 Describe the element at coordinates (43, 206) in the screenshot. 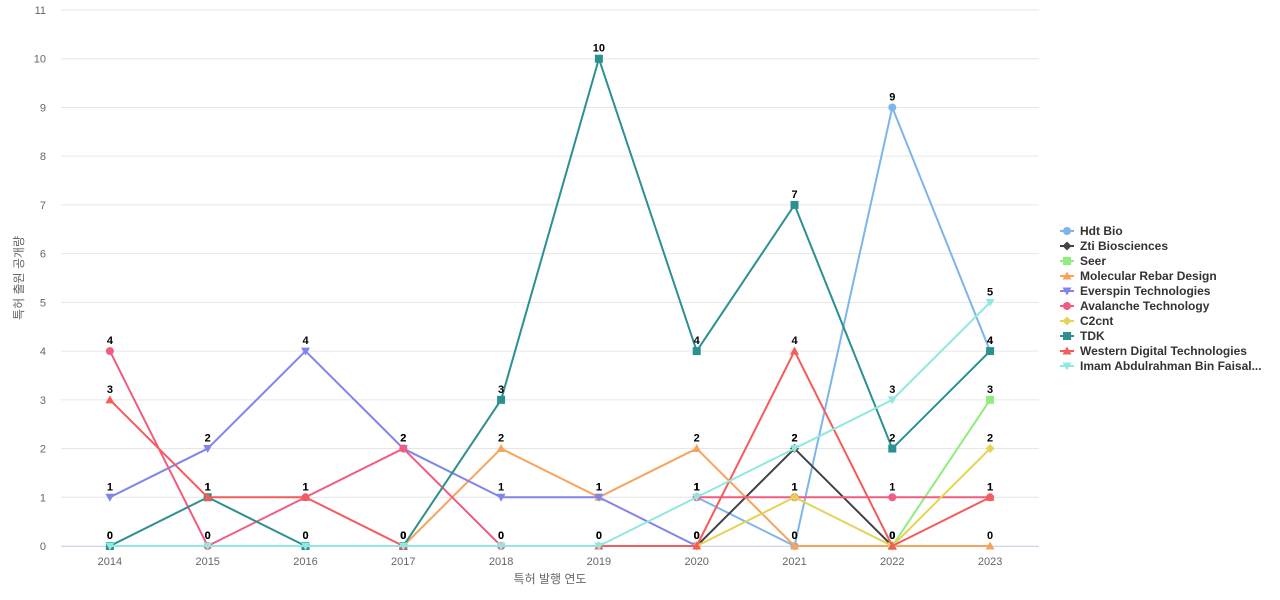

I see `y-tick-label: 7` at that location.